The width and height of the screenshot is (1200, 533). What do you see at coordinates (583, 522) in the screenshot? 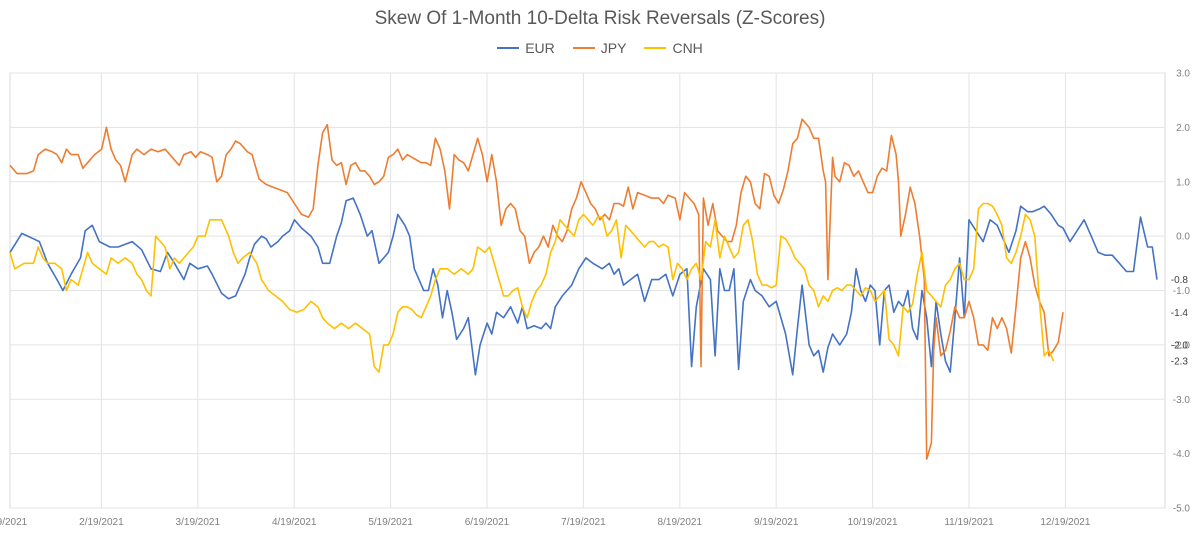
I see `x-tick-label: 7/19/2021` at bounding box center [583, 522].